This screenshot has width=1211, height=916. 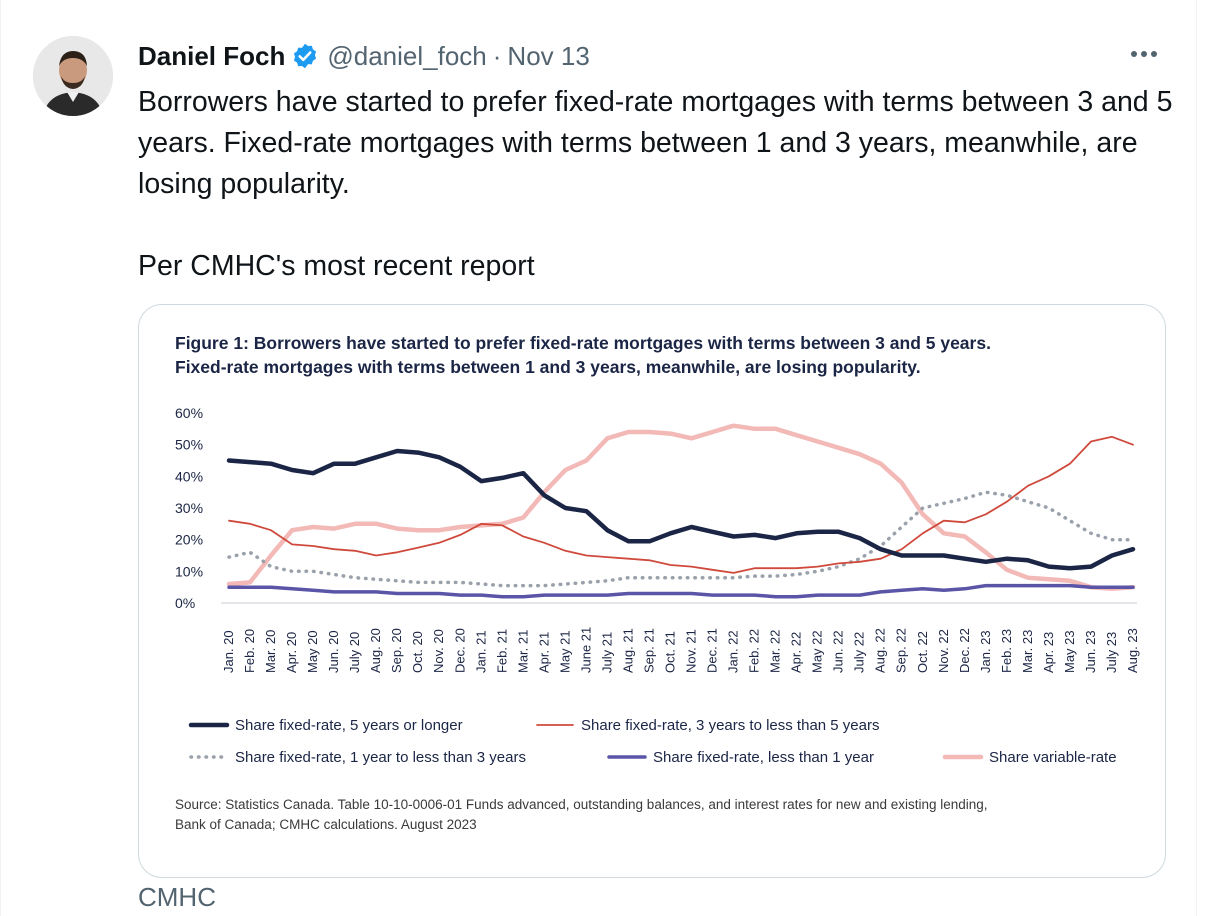 What do you see at coordinates (312, 651) in the screenshot?
I see `x-tick-label: May 20` at bounding box center [312, 651].